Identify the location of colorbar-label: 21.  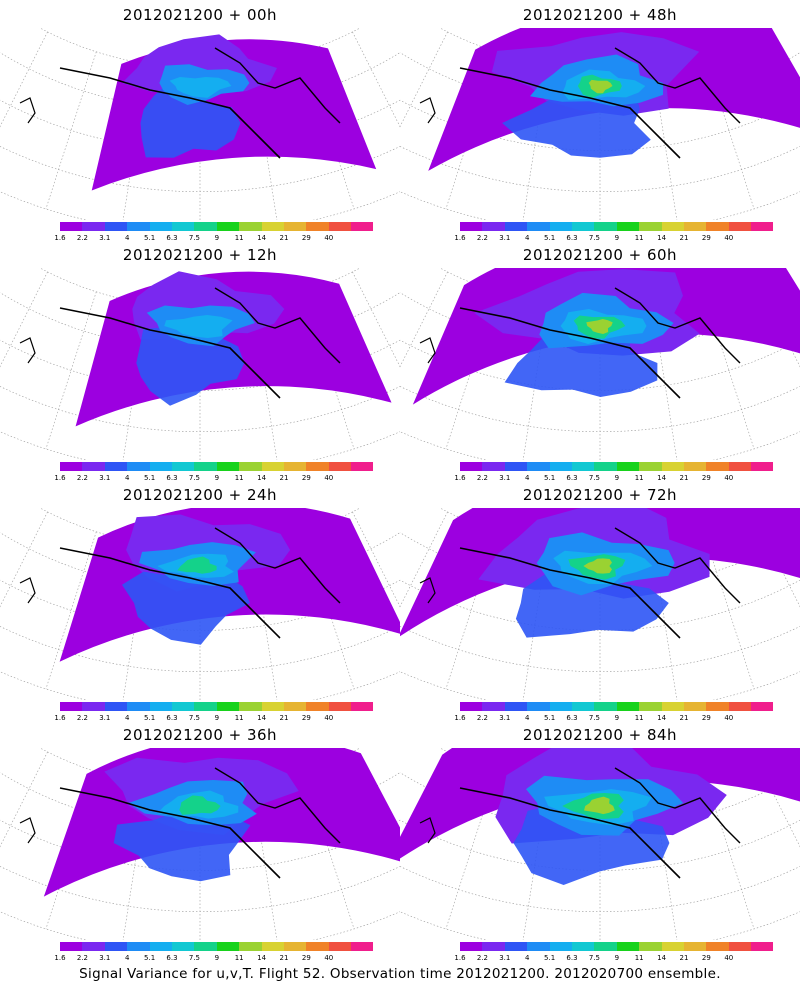
(684, 718).